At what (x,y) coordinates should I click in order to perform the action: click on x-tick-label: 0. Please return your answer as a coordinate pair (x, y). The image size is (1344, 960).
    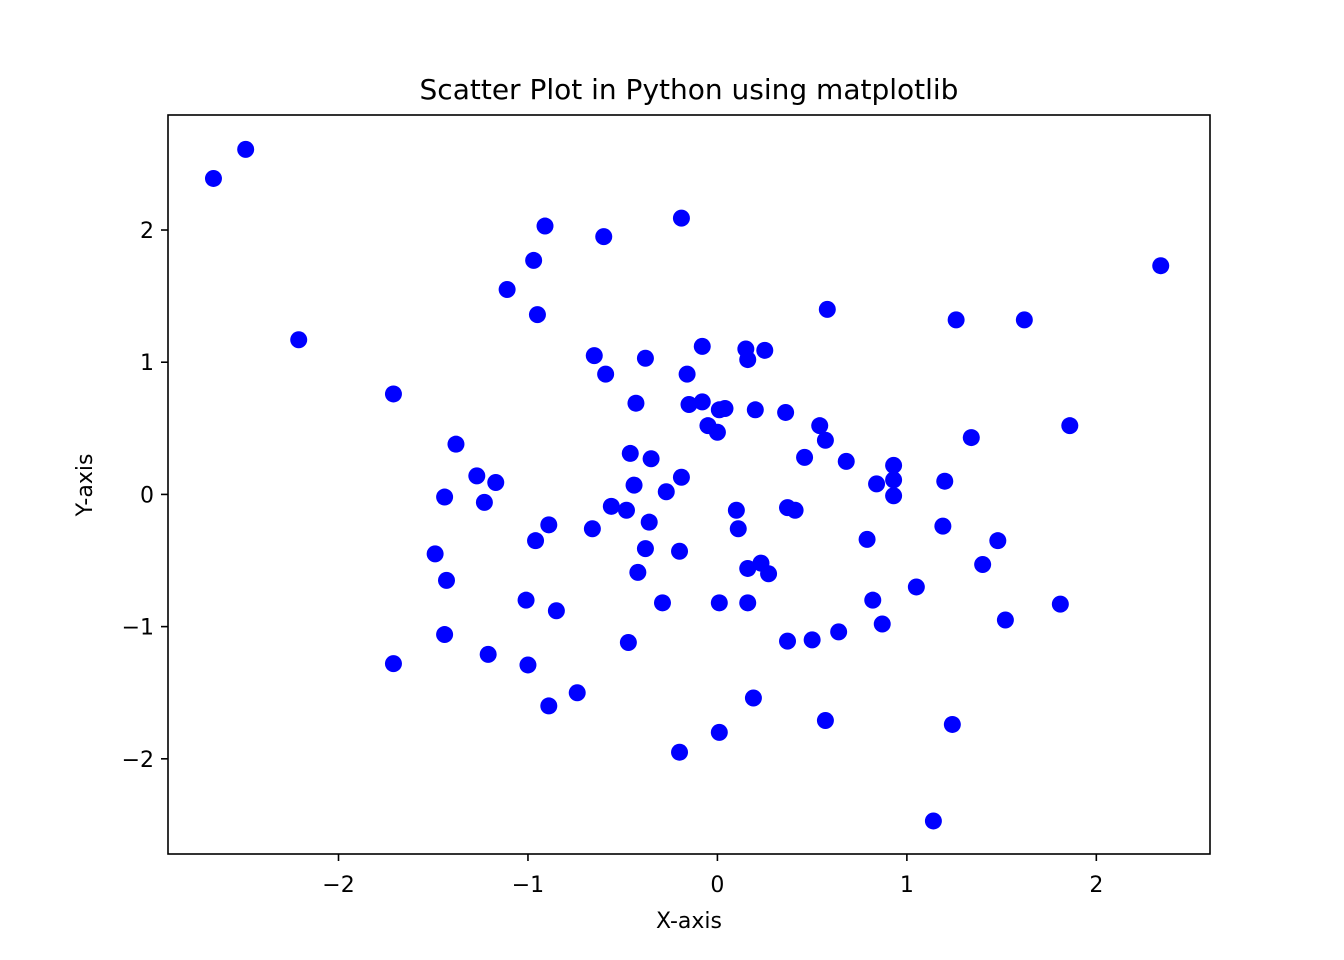
    Looking at the image, I should click on (717, 885).